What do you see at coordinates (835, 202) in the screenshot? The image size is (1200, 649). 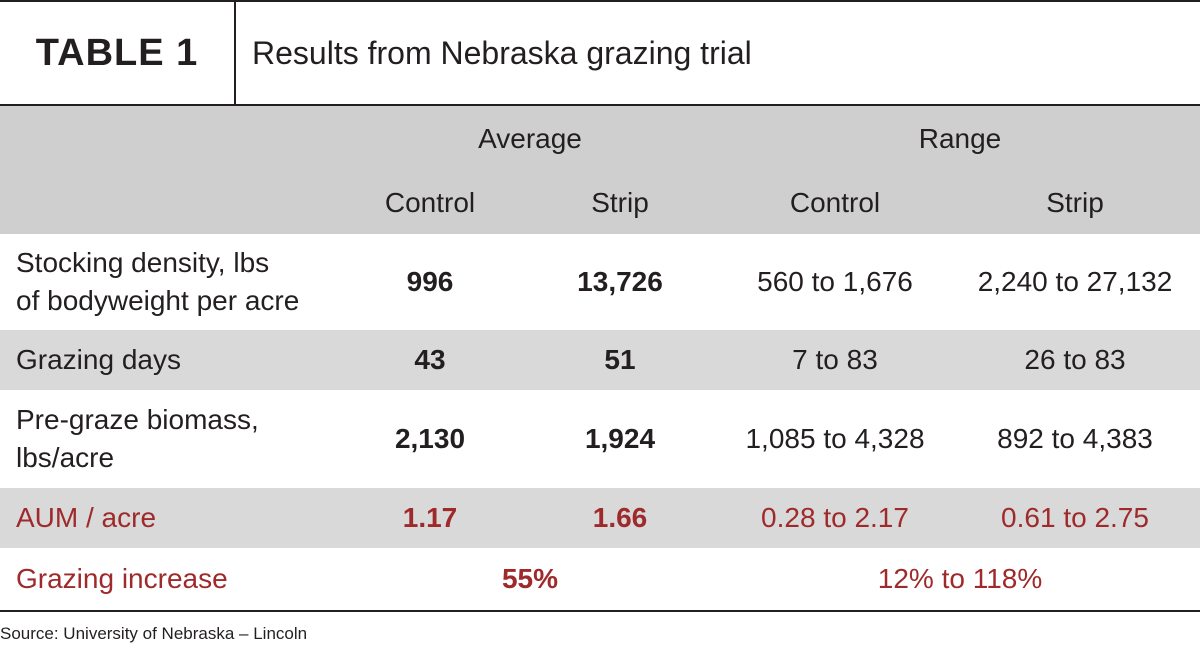 I see `header-range-control: Control` at bounding box center [835, 202].